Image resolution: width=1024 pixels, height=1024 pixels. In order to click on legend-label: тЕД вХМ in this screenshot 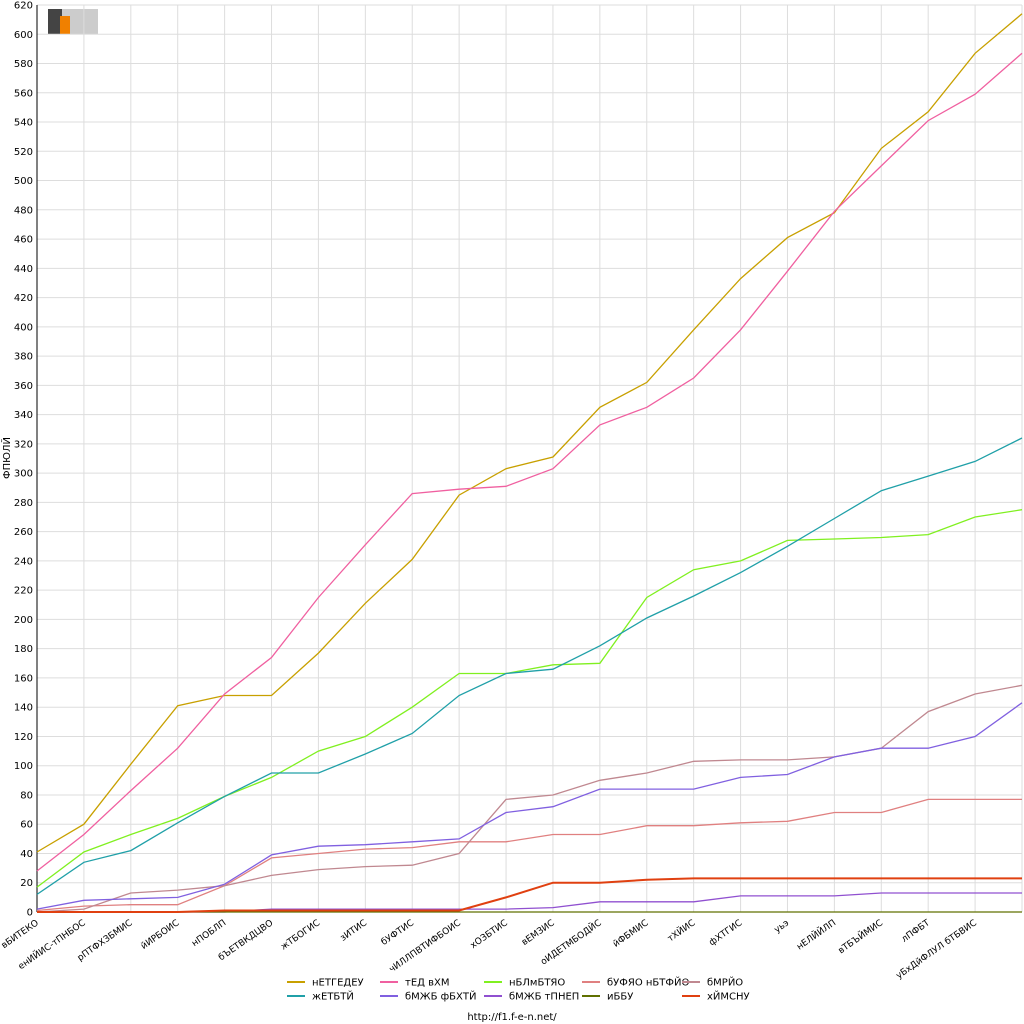, I will do `click(427, 983)`.